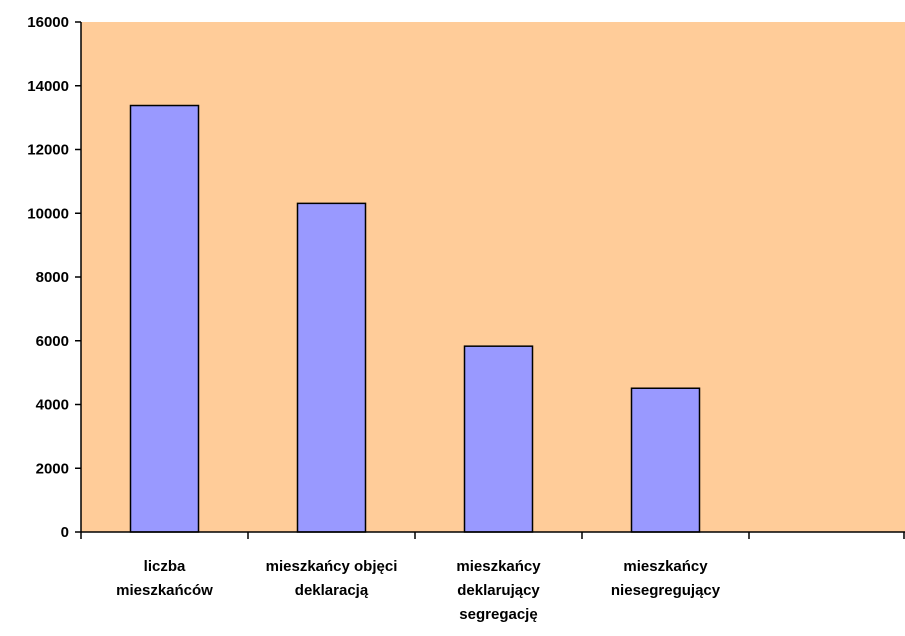 This screenshot has width=905, height=636. I want to click on x-category-label: niesegregujący, so click(666, 590).